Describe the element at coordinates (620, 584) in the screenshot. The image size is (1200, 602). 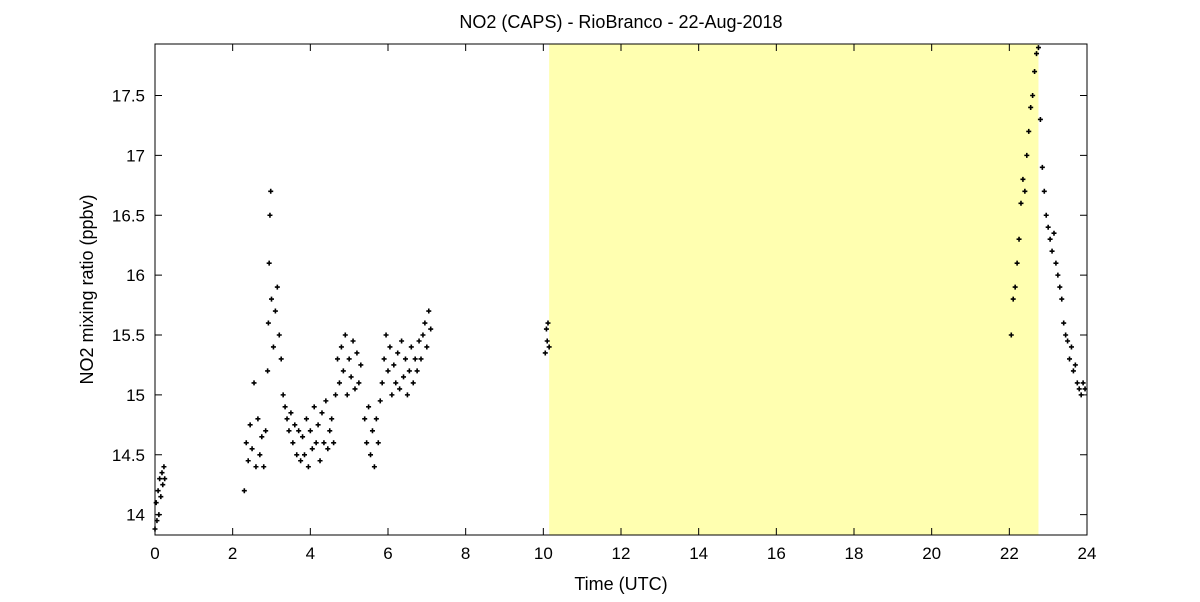
I see `x-axis-label: Time (UTC)` at that location.